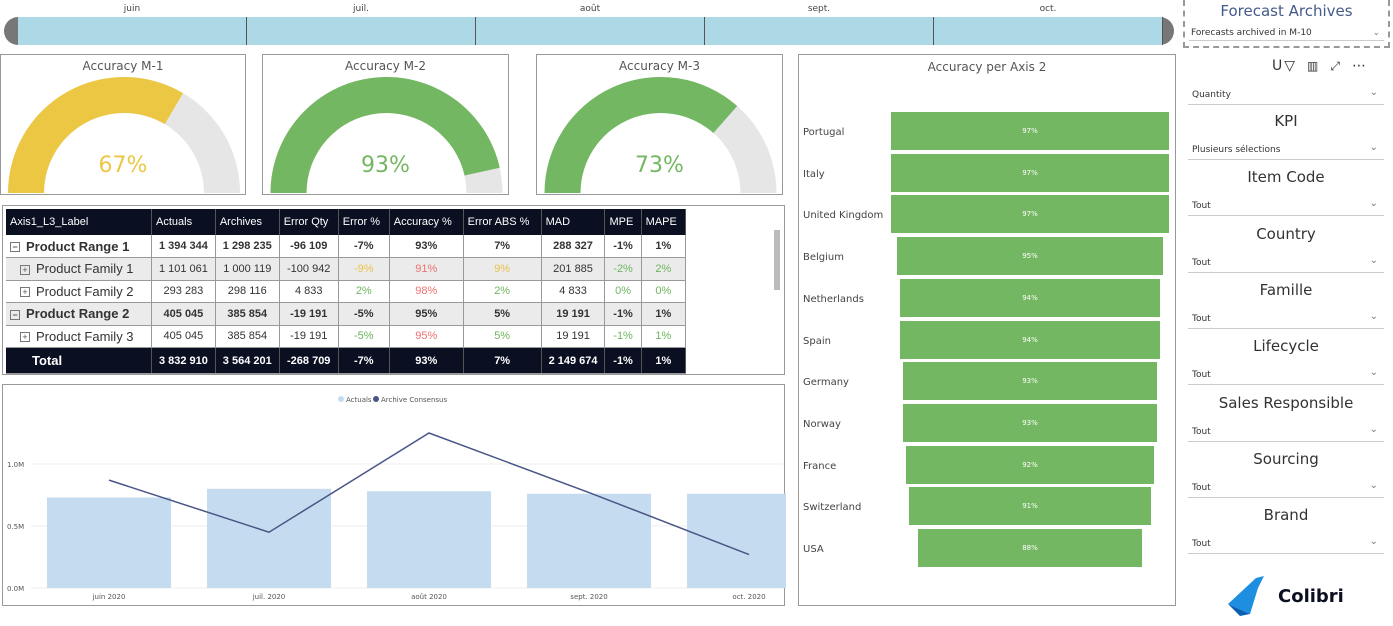  What do you see at coordinates (820, 466) in the screenshot?
I see `category-label: France` at bounding box center [820, 466].